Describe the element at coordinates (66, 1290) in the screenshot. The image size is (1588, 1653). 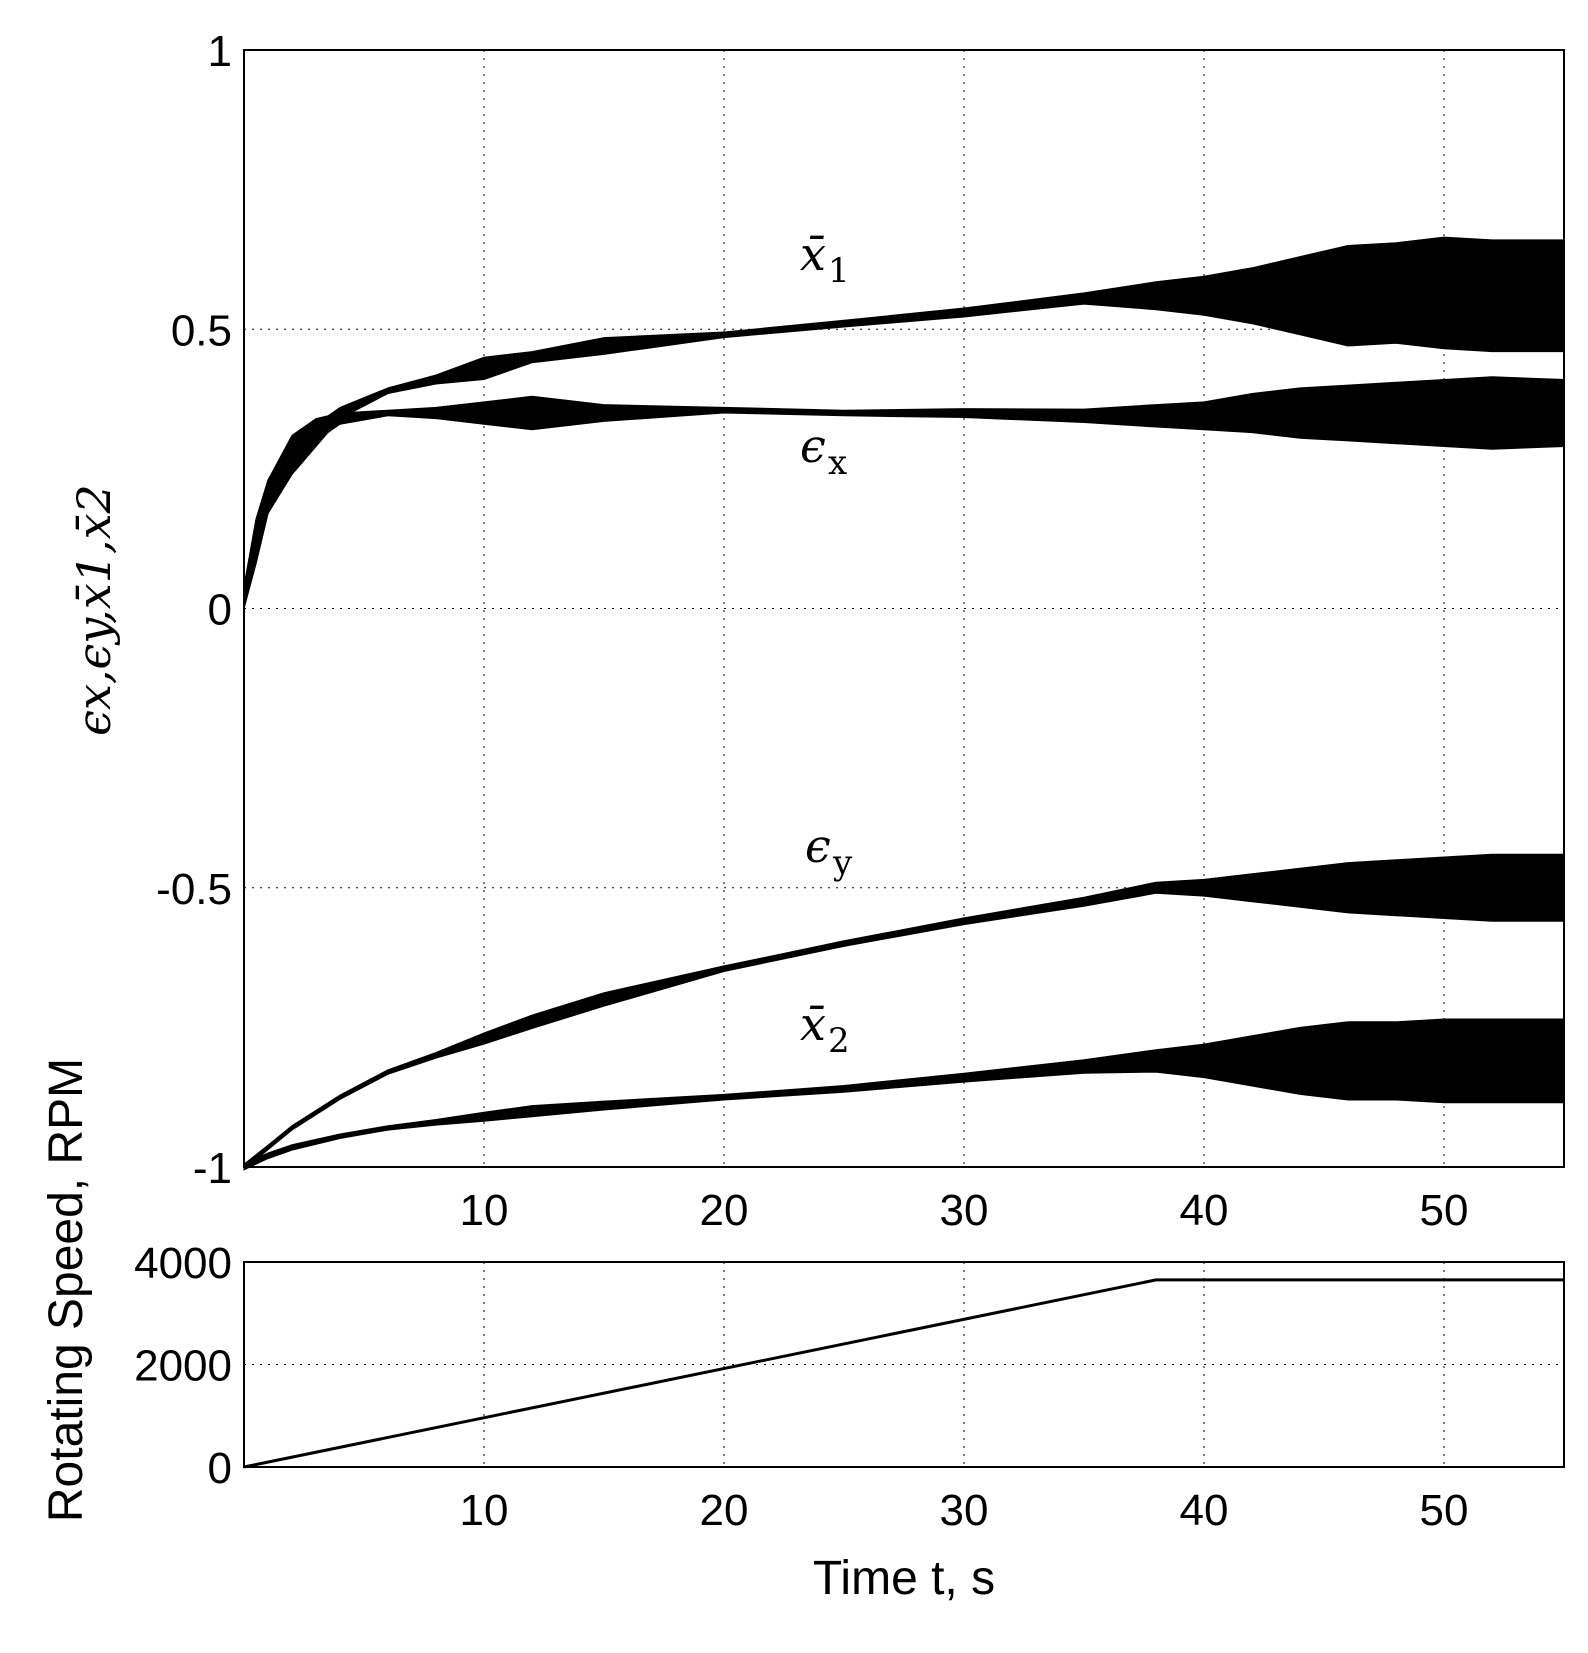
I see `bottom-y-axis-label: Rotating Speed, RPM` at that location.